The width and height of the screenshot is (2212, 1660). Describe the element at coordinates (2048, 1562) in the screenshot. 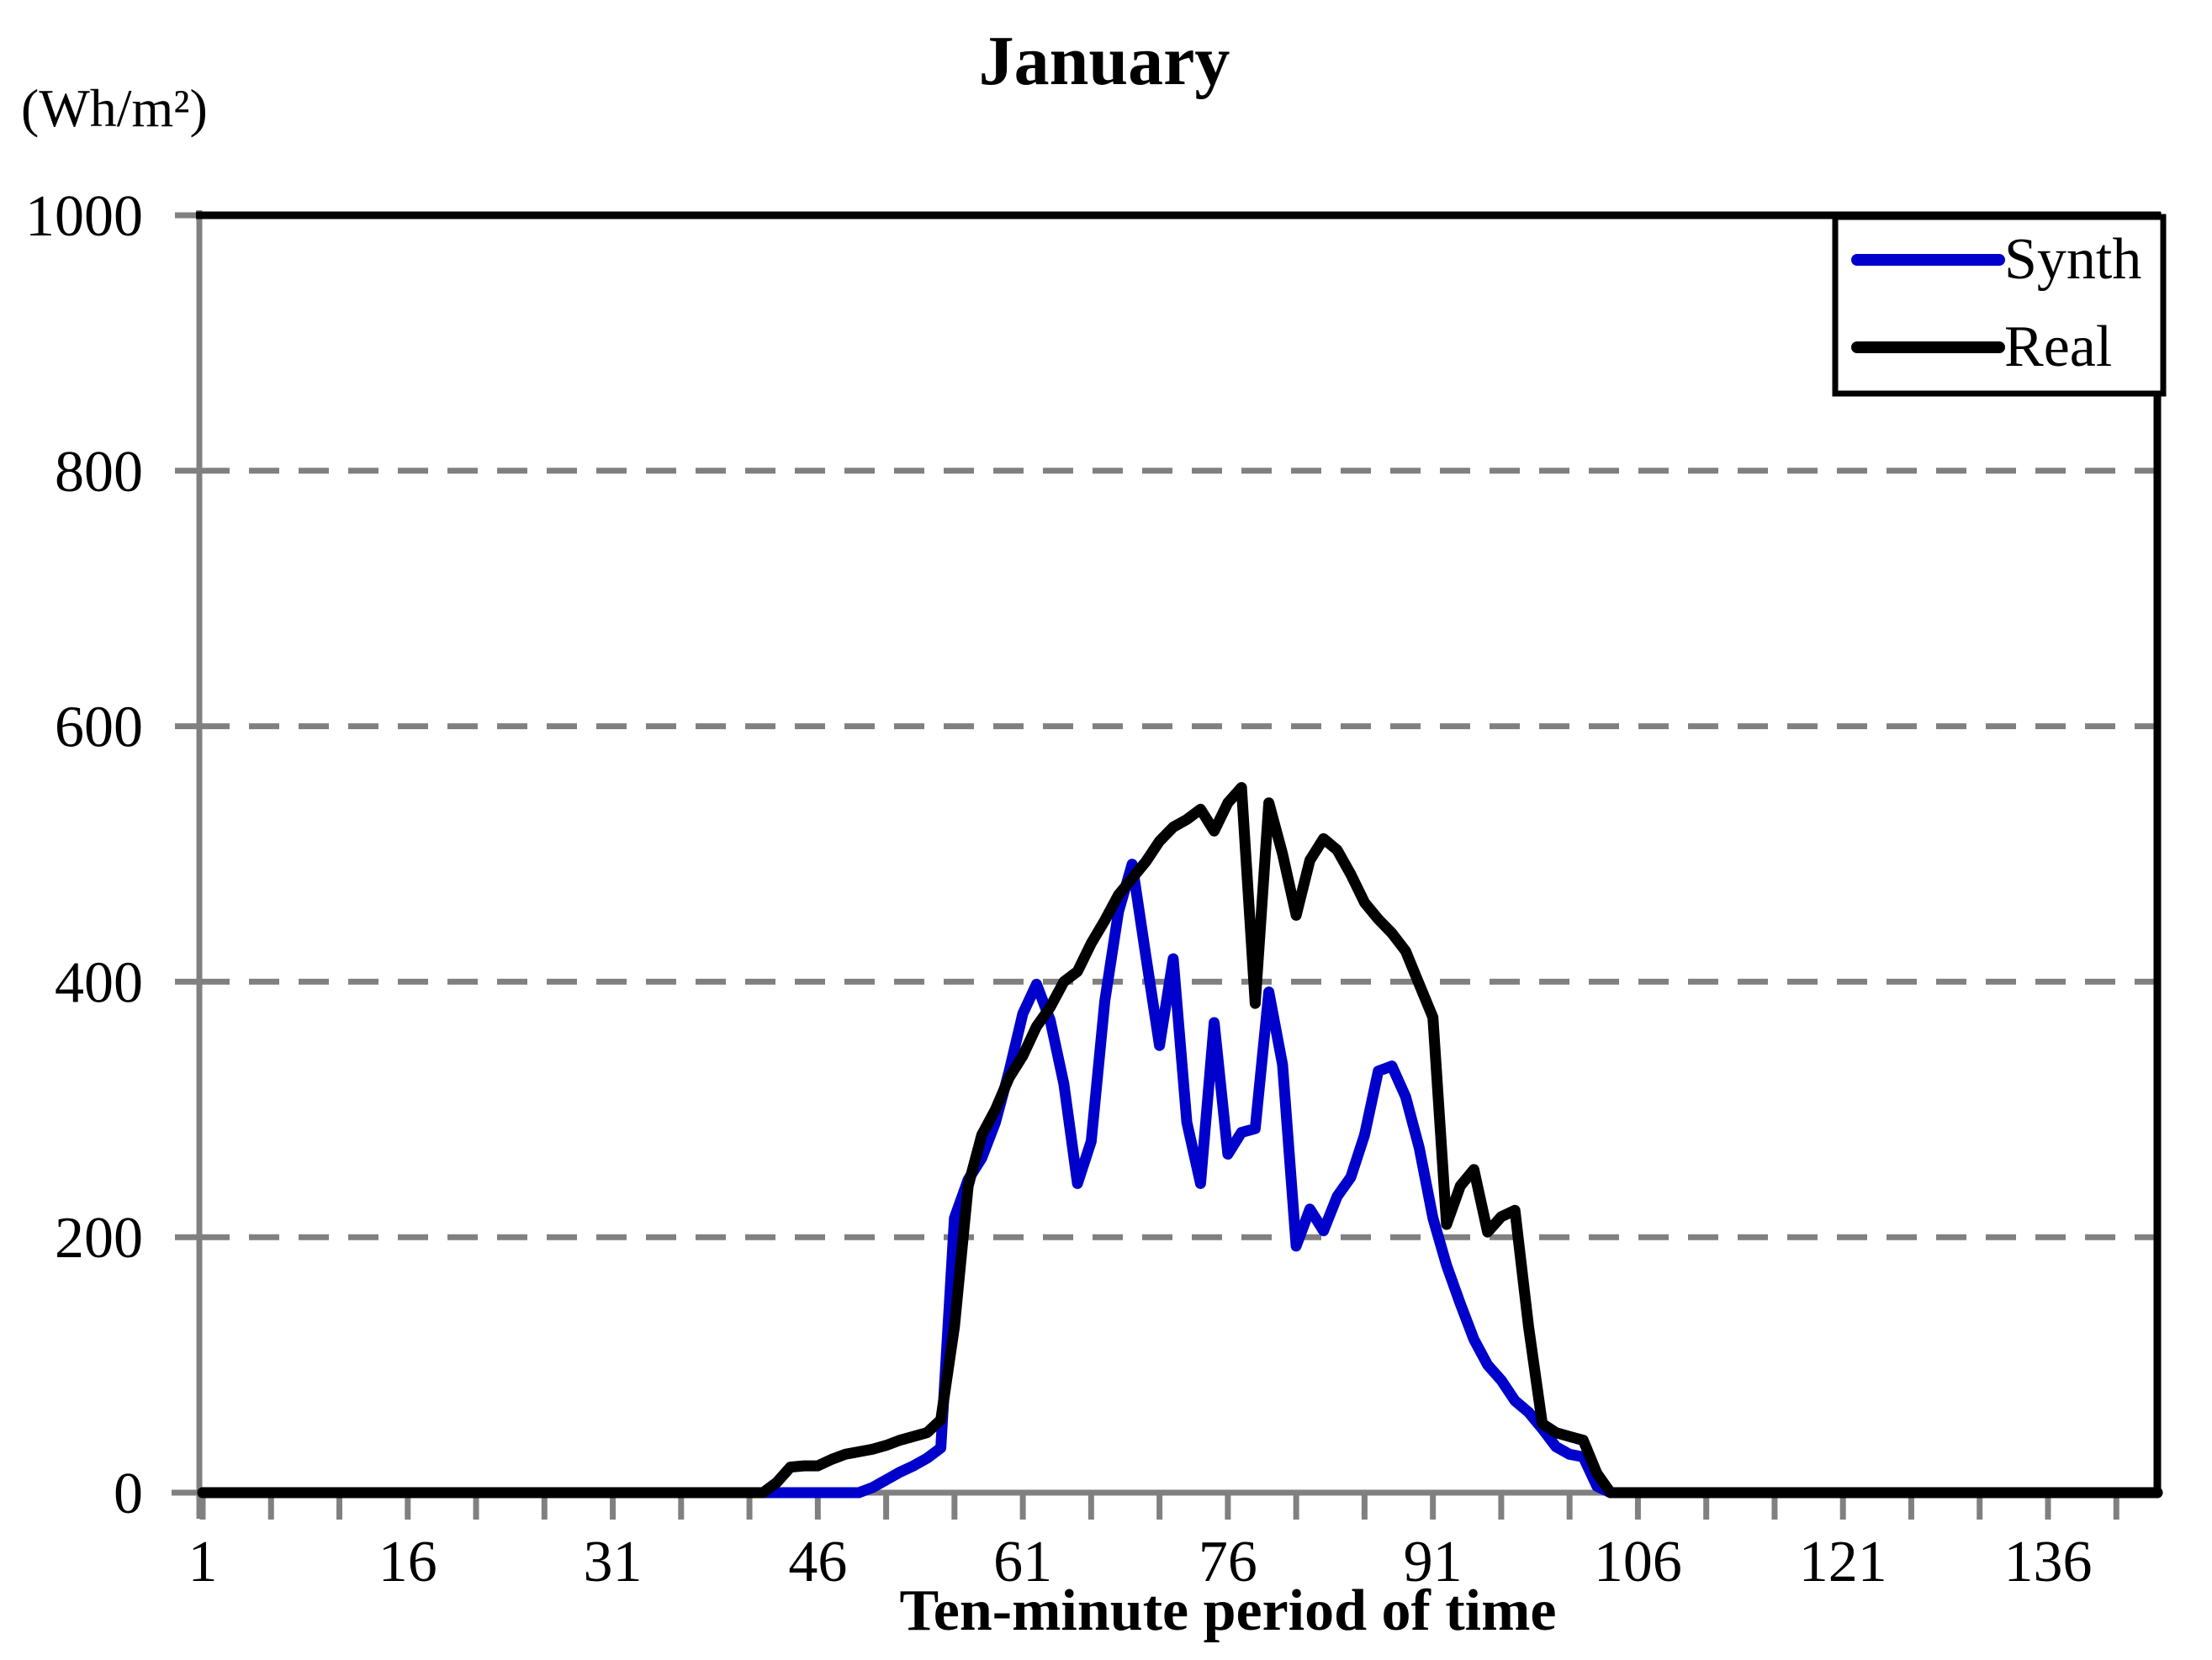

I see `x-tick-label: 136` at that location.